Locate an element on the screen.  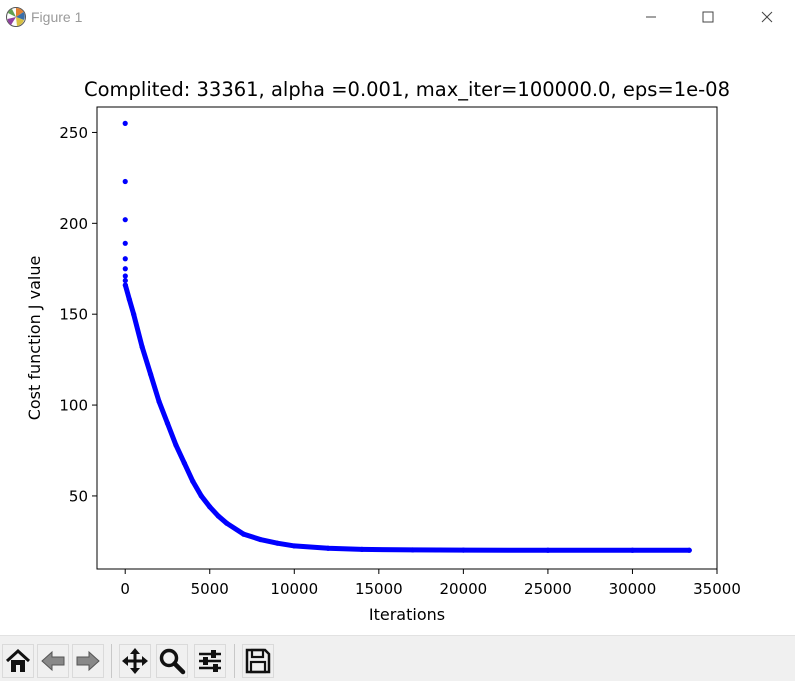
configure-subplots-button is located at coordinates (210, 661).